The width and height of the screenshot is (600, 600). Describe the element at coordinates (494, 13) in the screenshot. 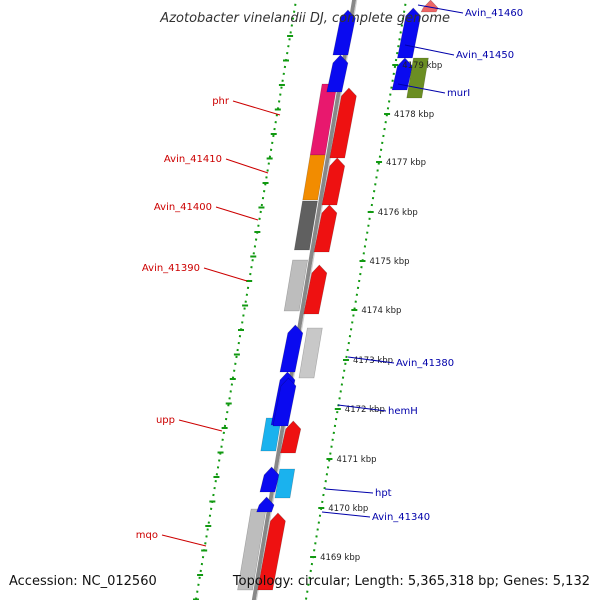

I see `gene-label-right: Avin_41460` at that location.